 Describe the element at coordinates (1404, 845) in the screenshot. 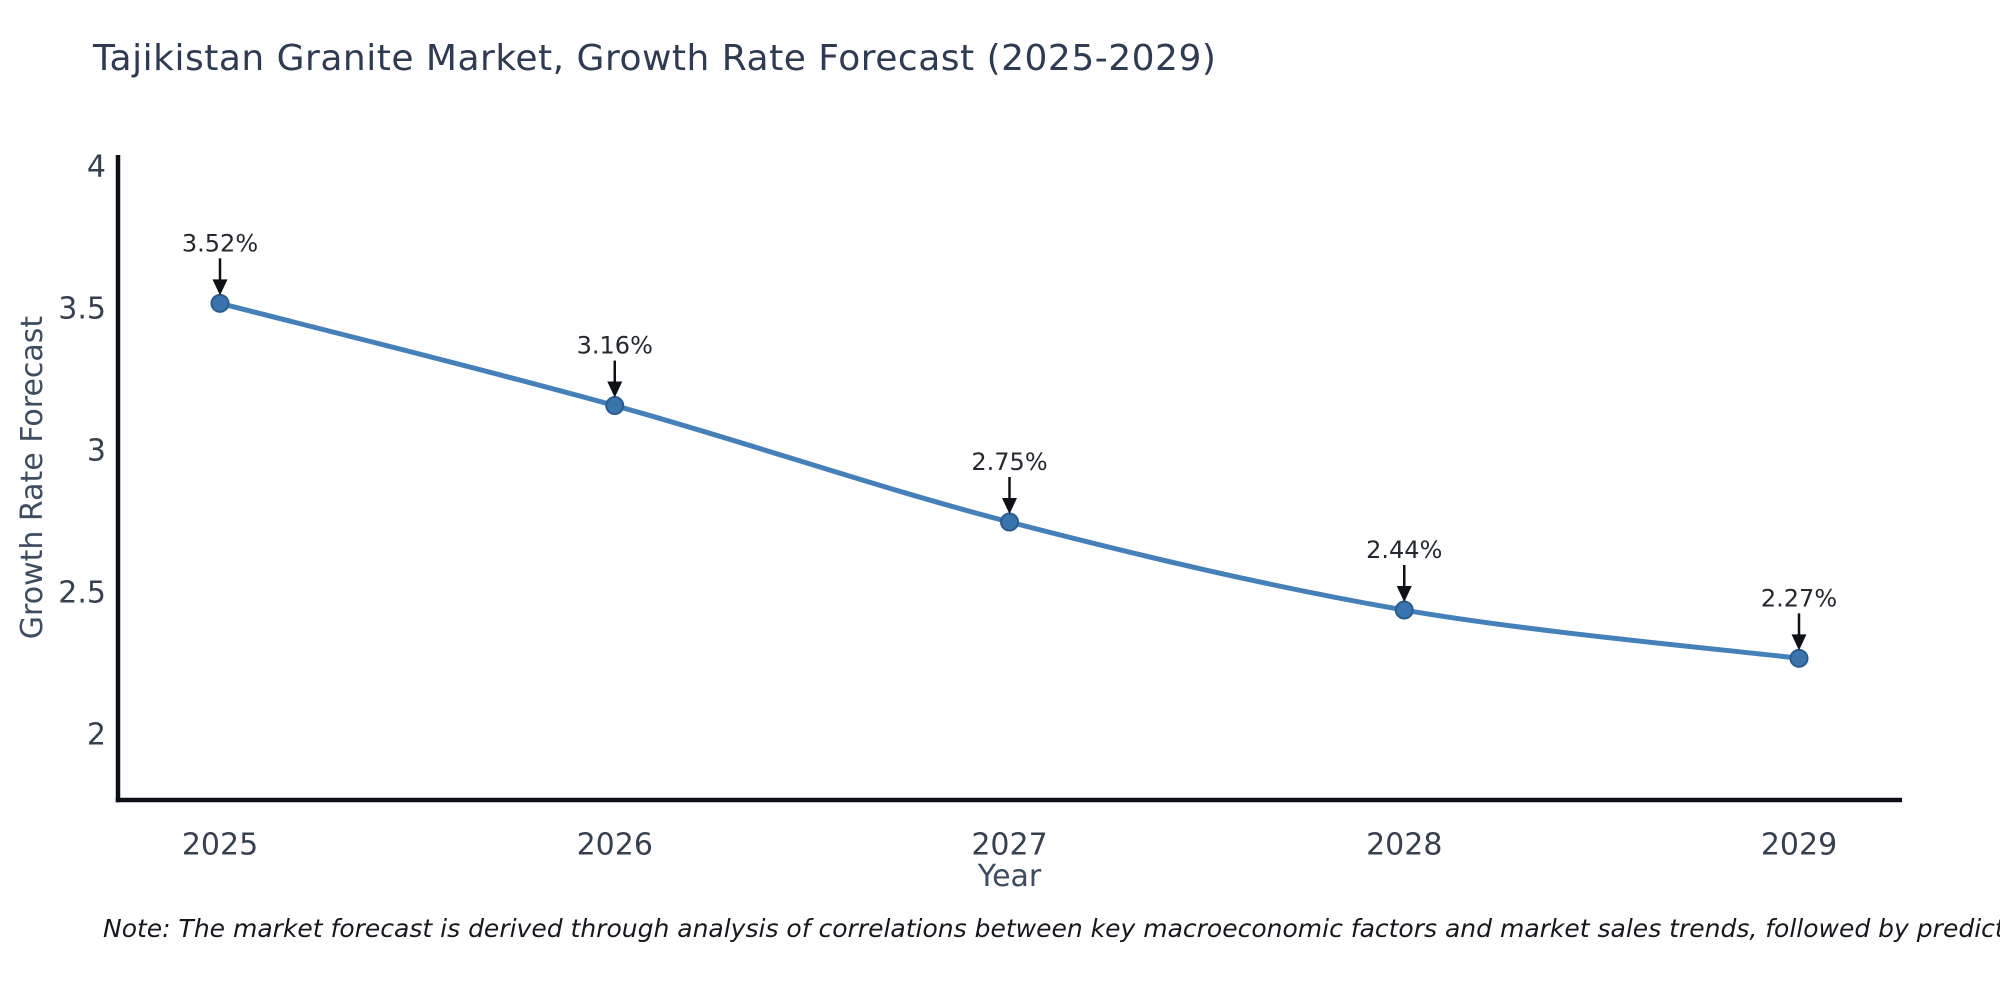

I see `x-tick-label: 2028` at that location.